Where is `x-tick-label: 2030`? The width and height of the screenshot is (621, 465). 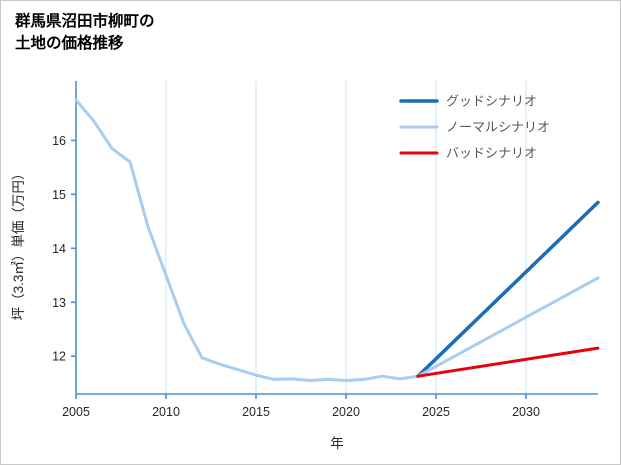
x-tick-label: 2030 is located at coordinates (526, 412).